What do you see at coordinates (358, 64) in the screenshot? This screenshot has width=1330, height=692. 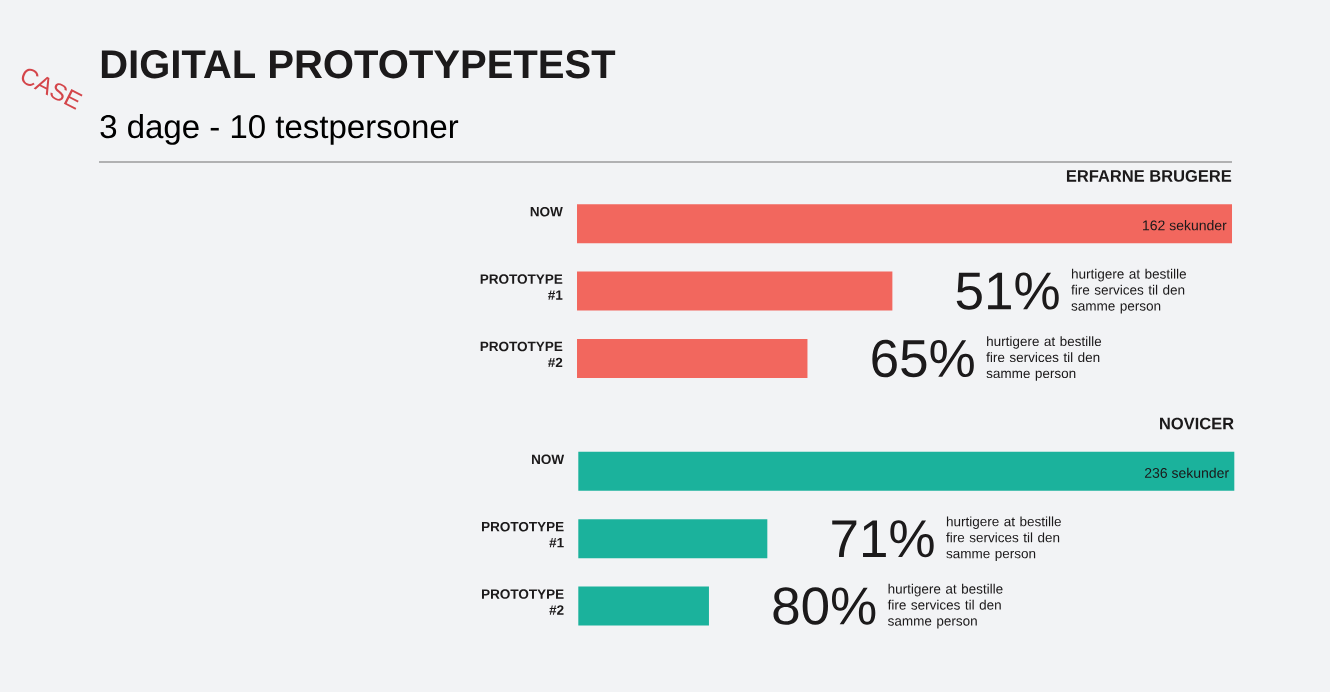 I see `text: DIGITAL PROTOTYPETEST` at bounding box center [358, 64].